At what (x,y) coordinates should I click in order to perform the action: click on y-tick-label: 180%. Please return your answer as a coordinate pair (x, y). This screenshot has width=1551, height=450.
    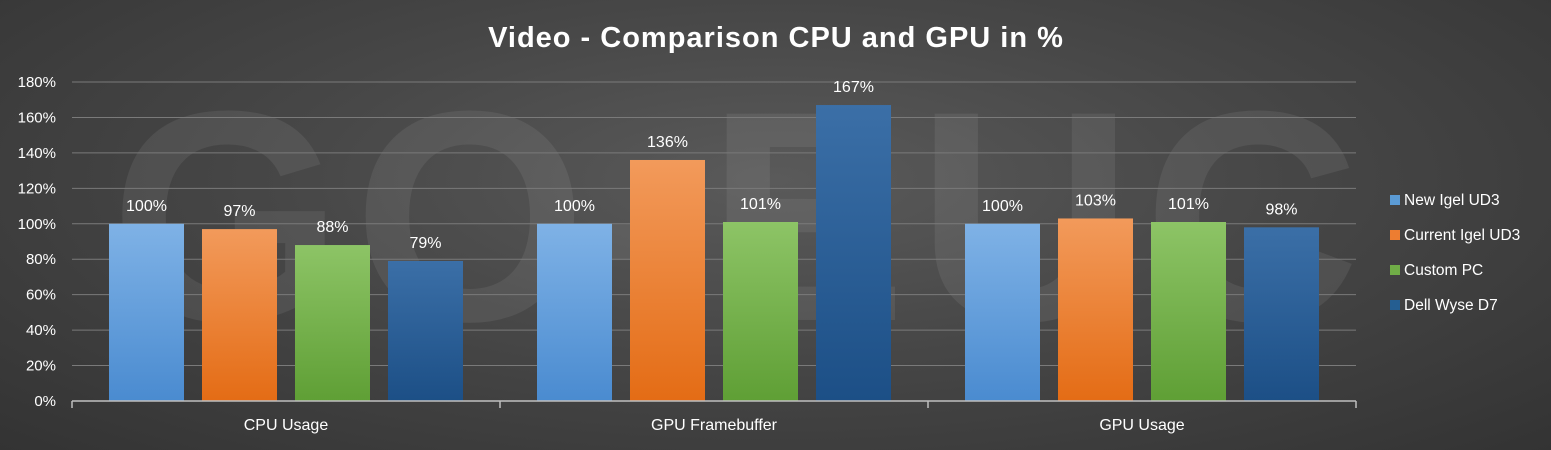
    Looking at the image, I should click on (37, 82).